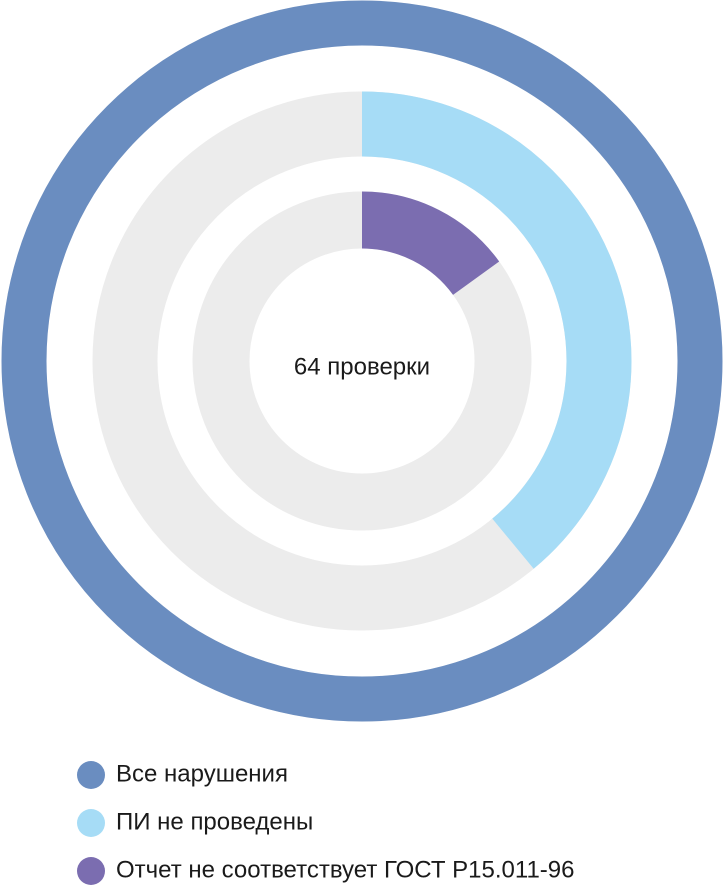 This screenshot has width=725, height=888. Describe the element at coordinates (362, 366) in the screenshot. I see `center-label: 64 проверки` at that location.